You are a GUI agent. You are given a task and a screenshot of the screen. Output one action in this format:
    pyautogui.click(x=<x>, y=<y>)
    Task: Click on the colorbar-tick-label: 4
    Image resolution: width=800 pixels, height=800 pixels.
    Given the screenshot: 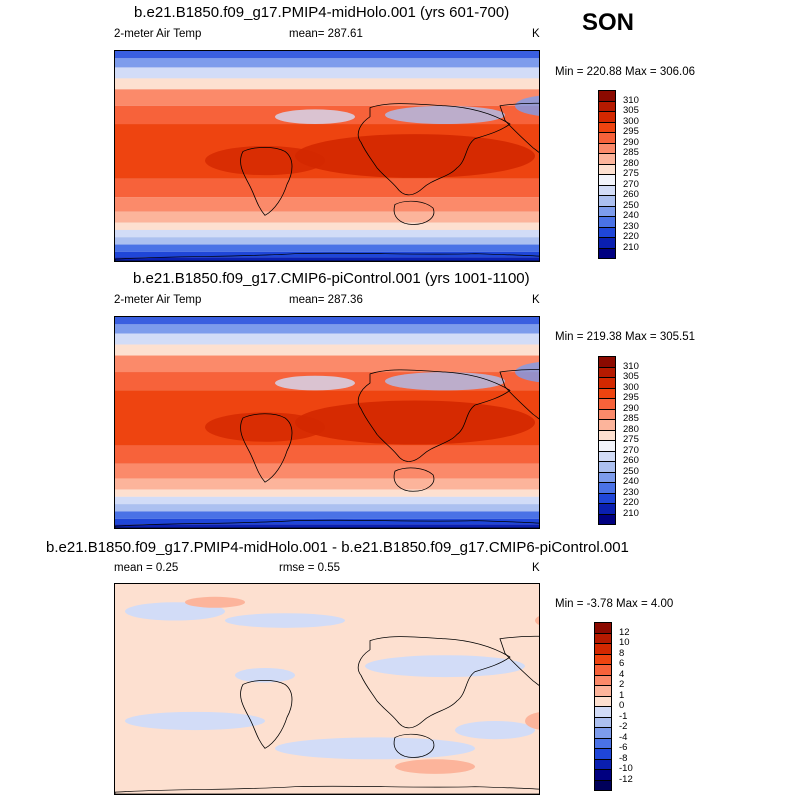 What is the action you would take?
    pyautogui.click(x=622, y=674)
    